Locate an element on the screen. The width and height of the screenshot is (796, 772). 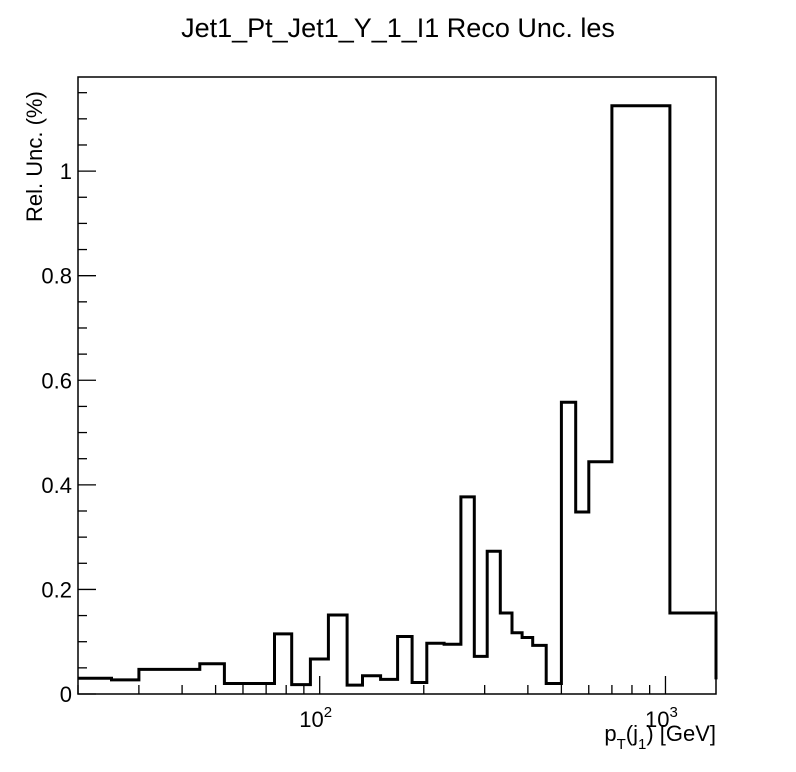
y-tick-label: 0.6 is located at coordinates (56, 380).